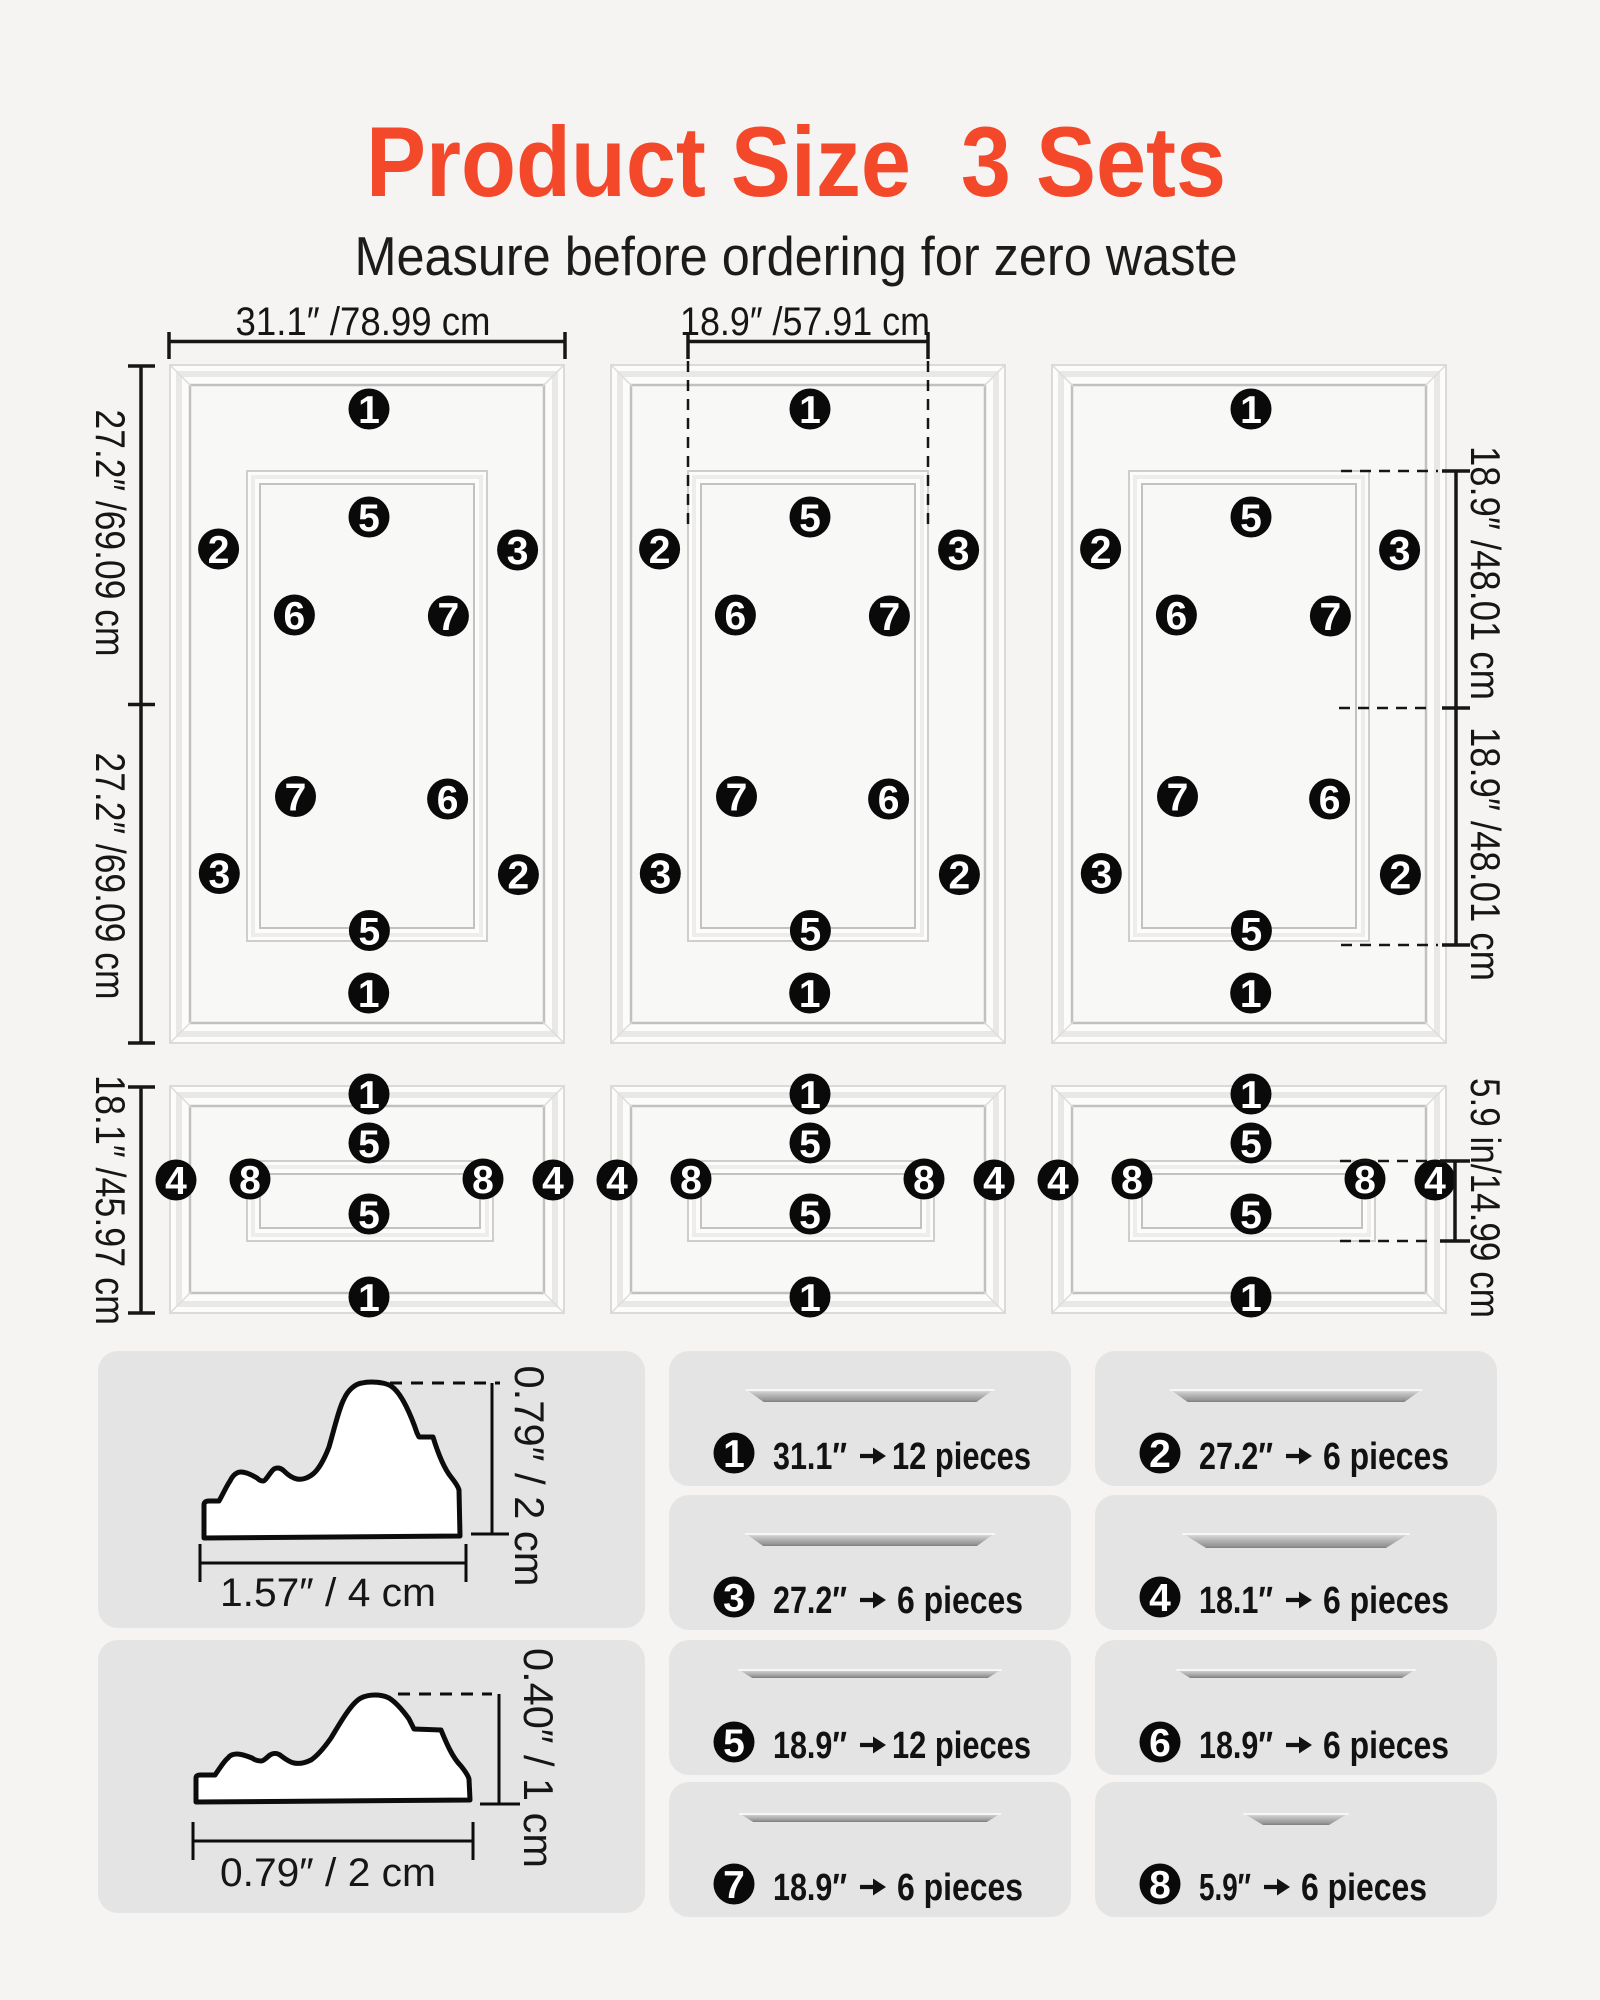 The width and height of the screenshot is (1600, 2000). What do you see at coordinates (796, 161) in the screenshot?
I see `svg-text: Product Size 3 Sets` at bounding box center [796, 161].